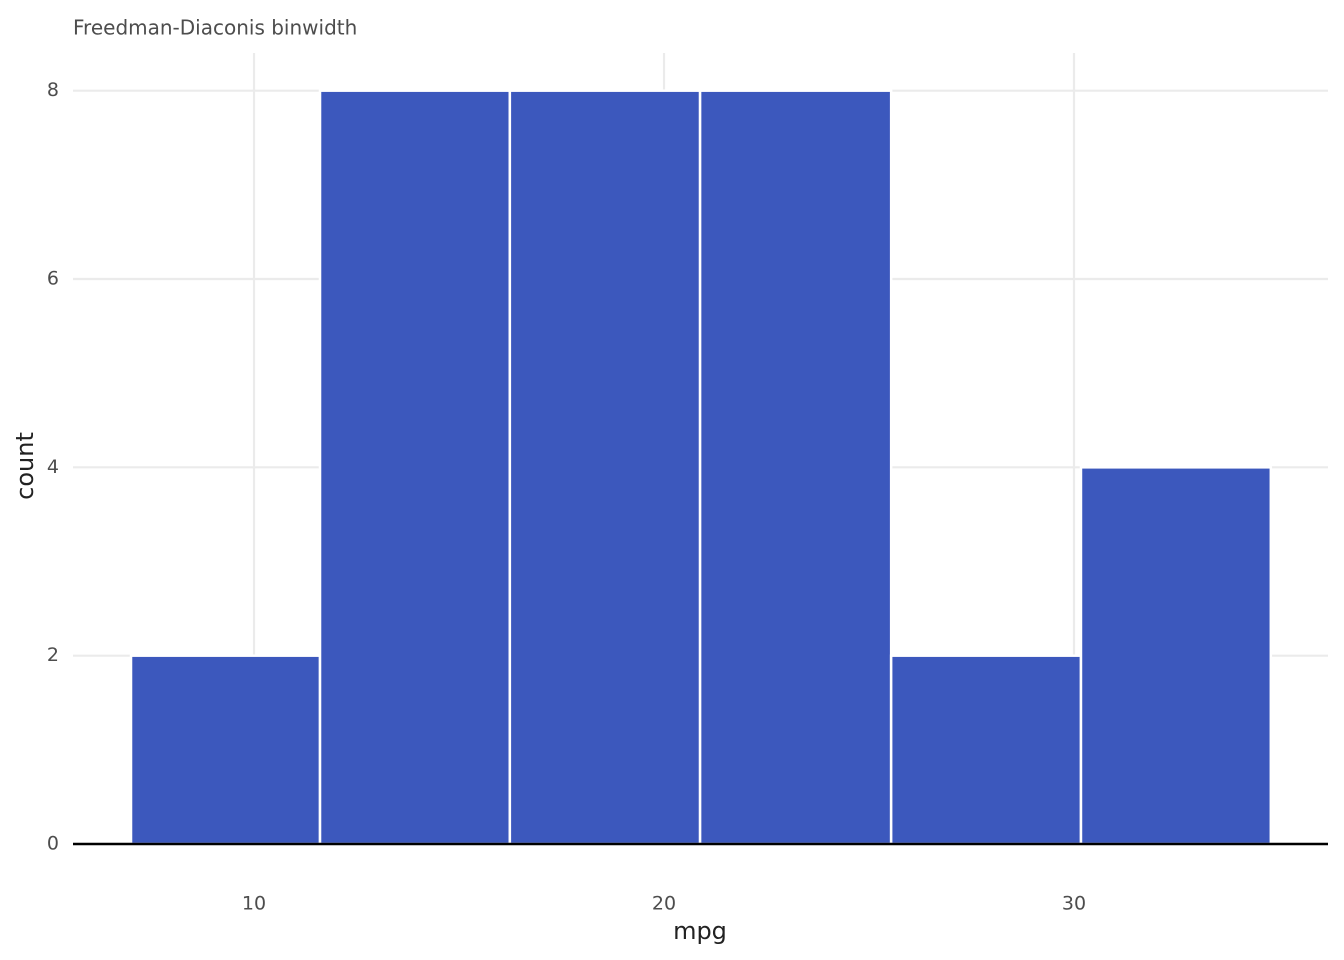 This screenshot has height=960, width=1344. What do you see at coordinates (53, 90) in the screenshot?
I see `y-tick-label: 8` at bounding box center [53, 90].